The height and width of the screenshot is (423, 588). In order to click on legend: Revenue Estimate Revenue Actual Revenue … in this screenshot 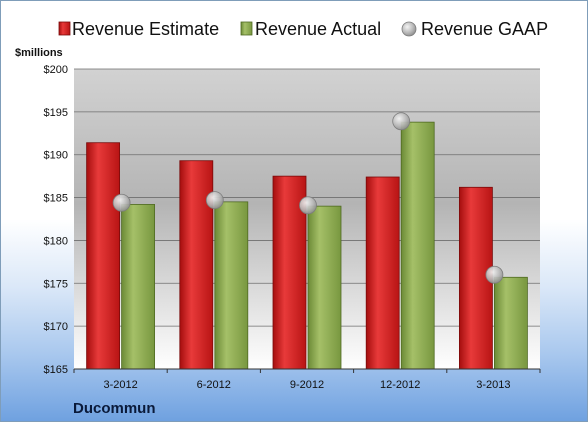, I will do `click(303, 29)`.